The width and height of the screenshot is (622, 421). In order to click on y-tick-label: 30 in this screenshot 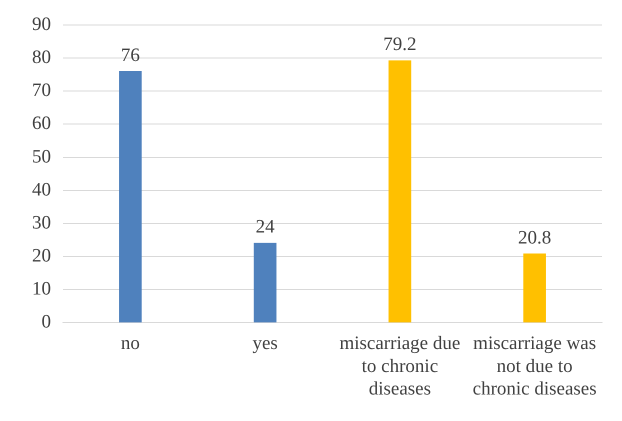, I will do `click(41, 223)`.